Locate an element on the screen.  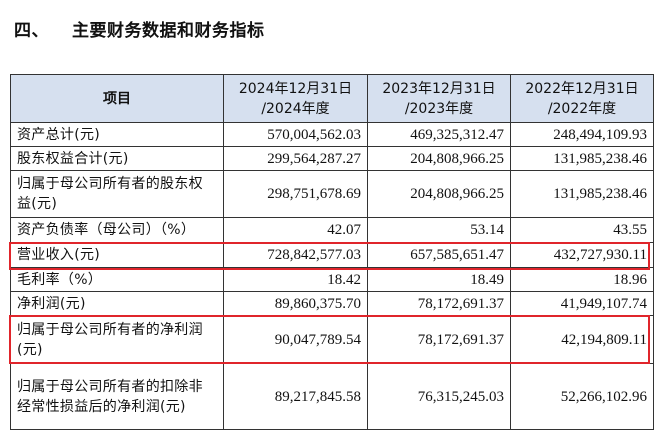
cell-2024: 89,217,845.58 is located at coordinates (295, 396).